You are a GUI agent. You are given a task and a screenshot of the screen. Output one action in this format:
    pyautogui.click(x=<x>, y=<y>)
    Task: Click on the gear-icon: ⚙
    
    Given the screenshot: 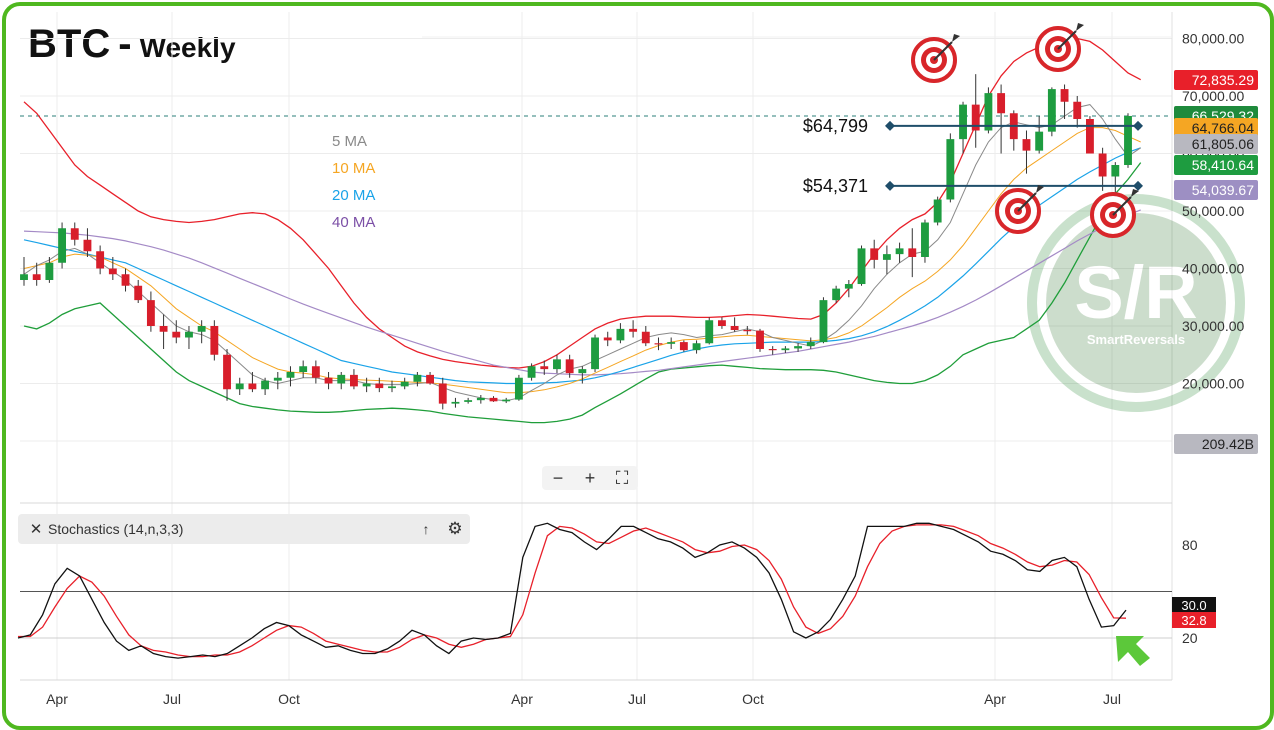 What is the action you would take?
    pyautogui.click(x=455, y=528)
    